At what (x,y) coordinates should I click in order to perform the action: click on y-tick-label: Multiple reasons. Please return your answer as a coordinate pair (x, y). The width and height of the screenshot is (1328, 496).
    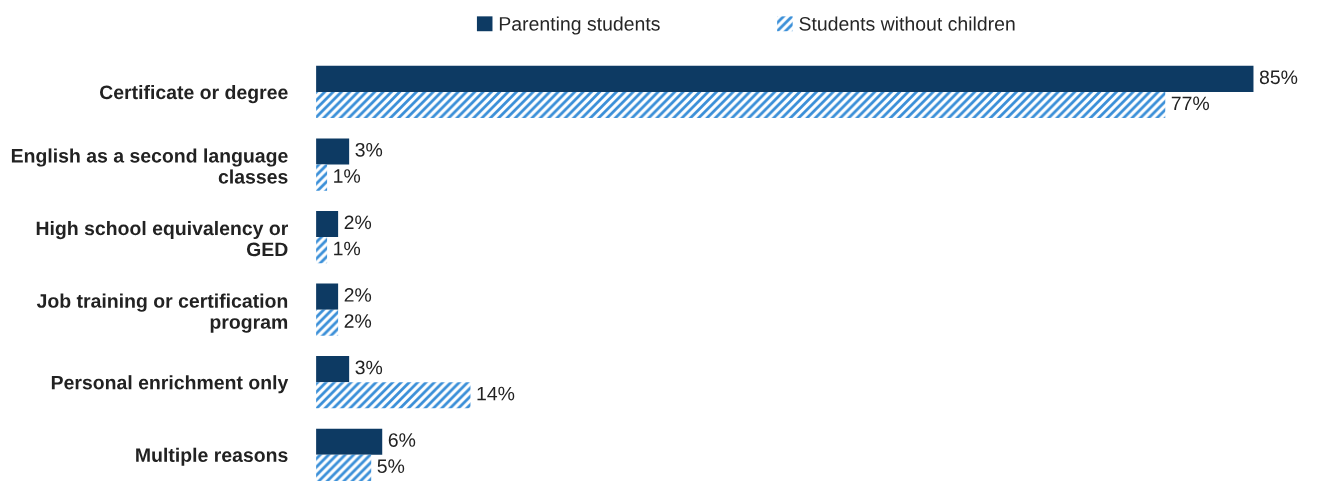
    Looking at the image, I should click on (212, 456).